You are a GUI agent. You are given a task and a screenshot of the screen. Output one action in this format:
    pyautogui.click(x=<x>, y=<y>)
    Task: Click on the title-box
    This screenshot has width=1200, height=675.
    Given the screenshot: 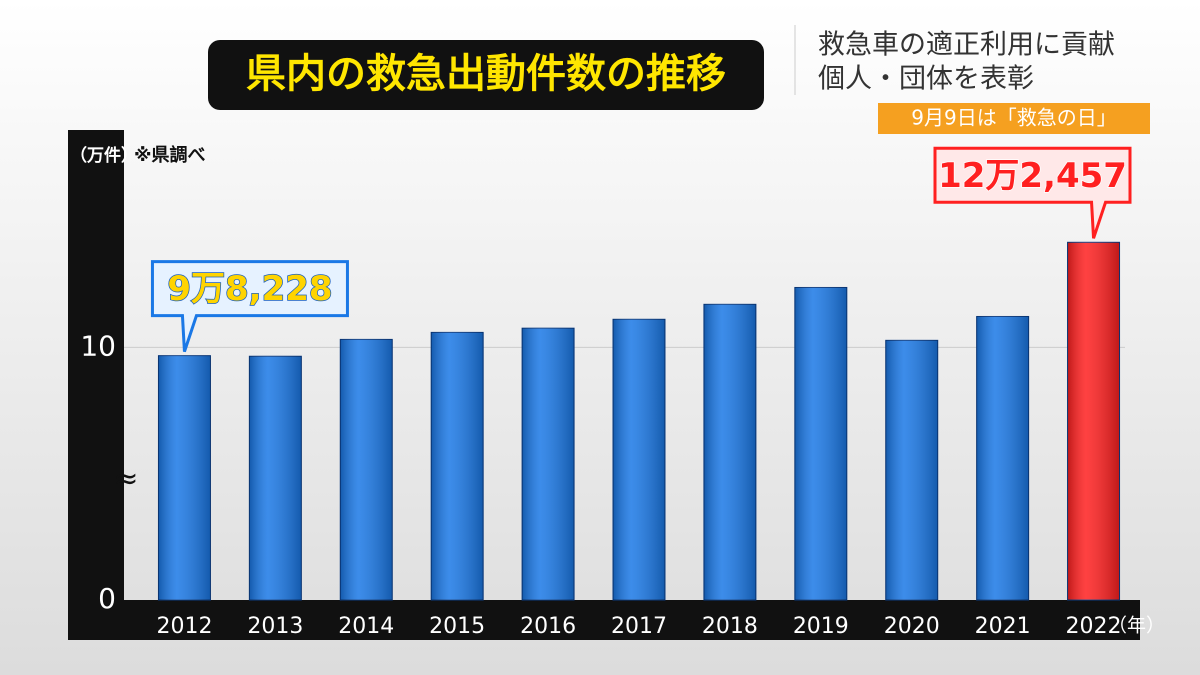 What is the action you would take?
    pyautogui.click(x=486, y=75)
    